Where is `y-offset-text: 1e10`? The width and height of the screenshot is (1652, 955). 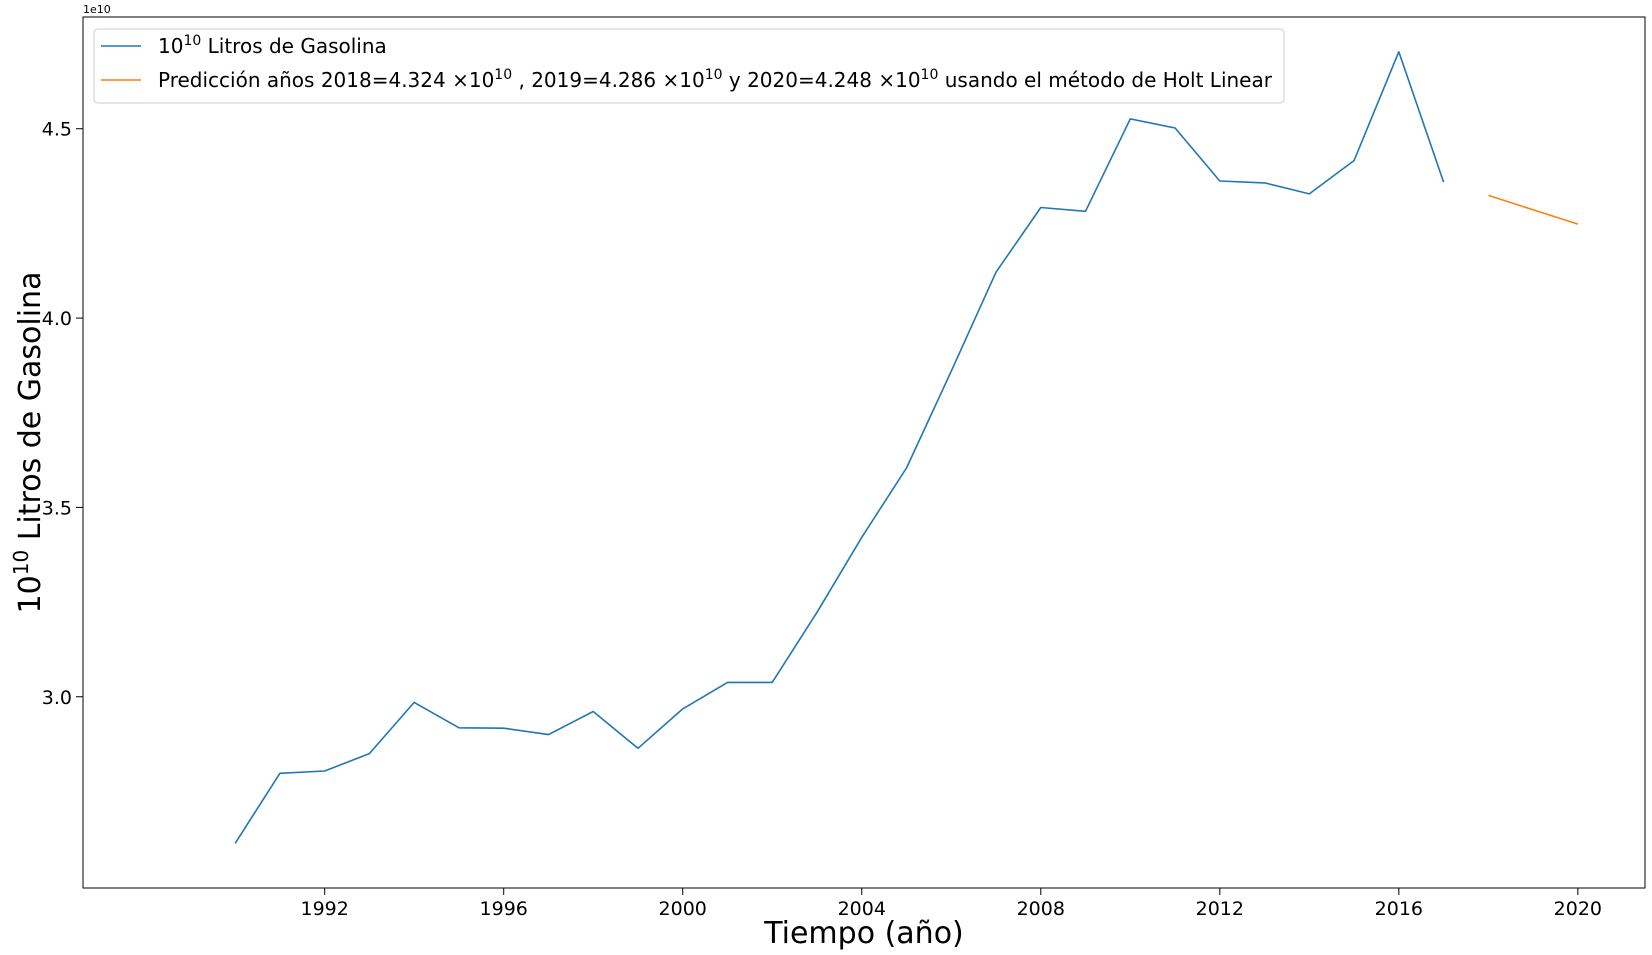
y-offset-text: 1e10 is located at coordinates (97, 9).